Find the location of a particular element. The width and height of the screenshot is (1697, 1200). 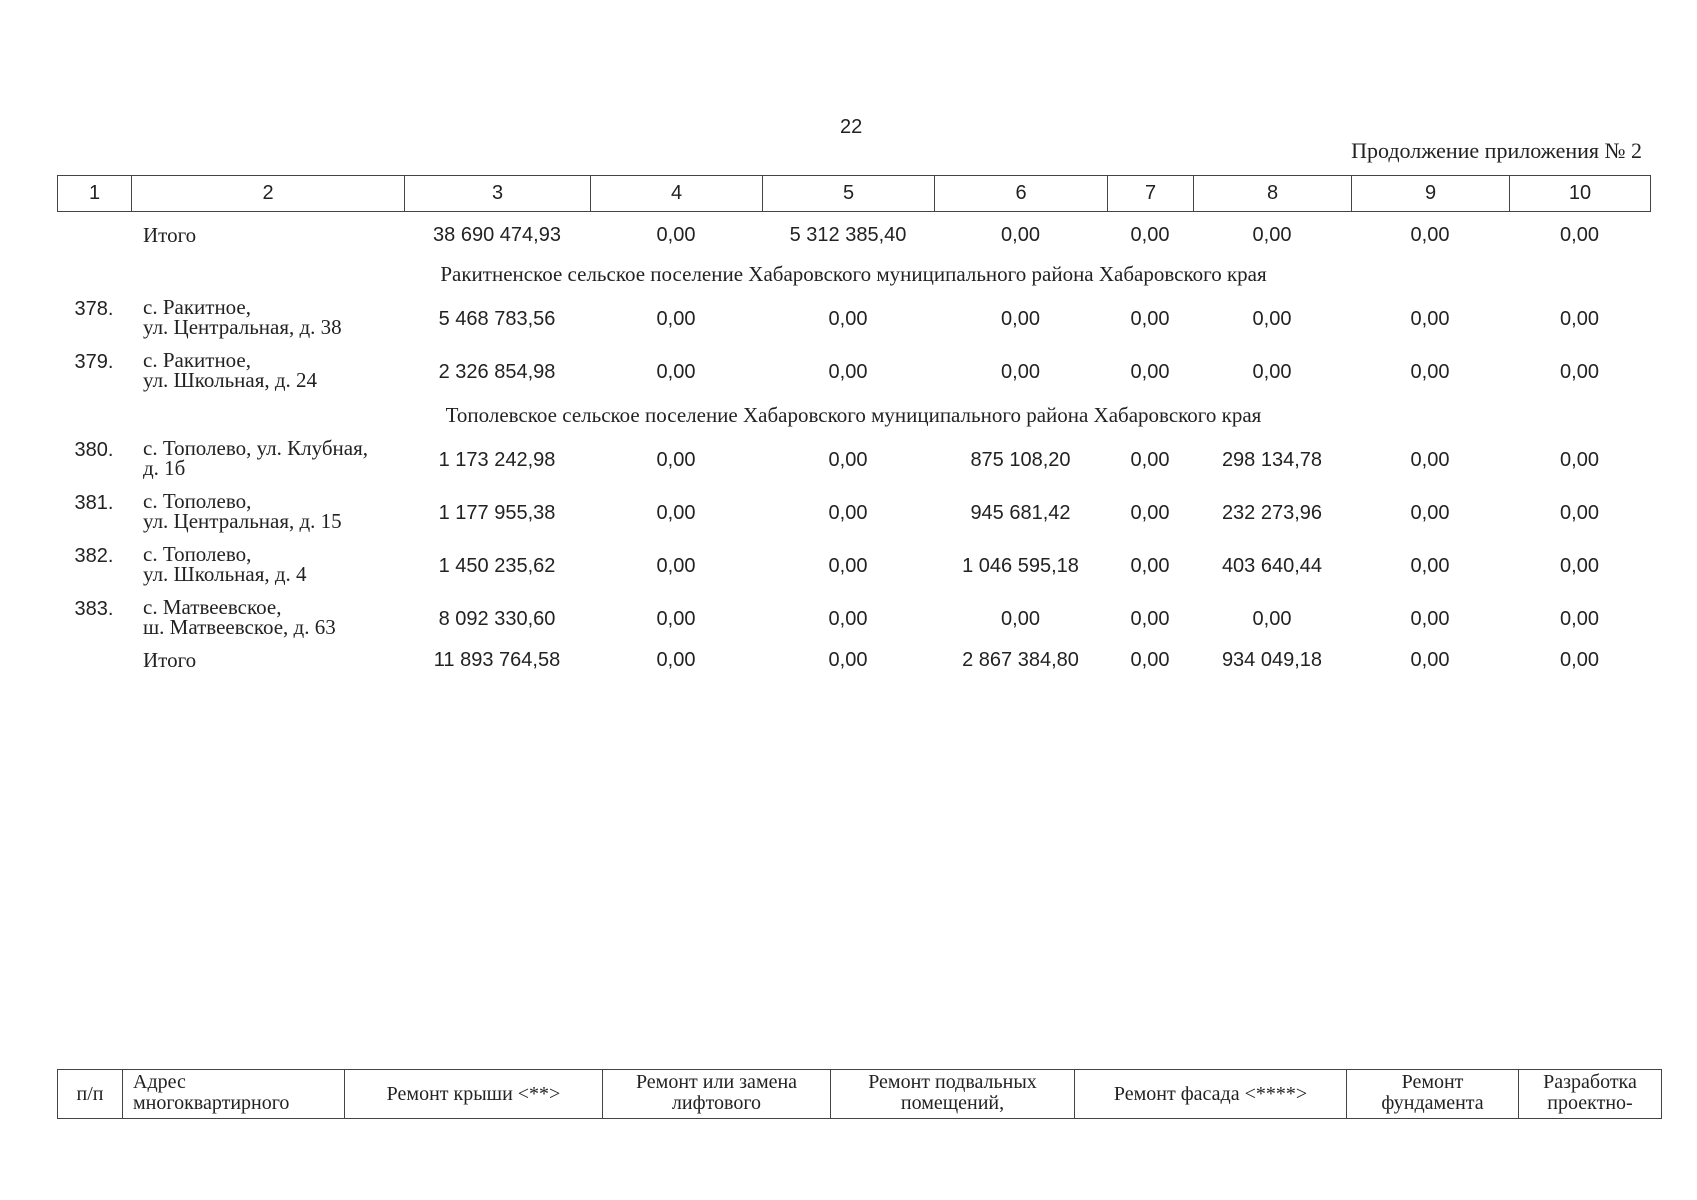

header-line: лифтового is located at coordinates (716, 1103).